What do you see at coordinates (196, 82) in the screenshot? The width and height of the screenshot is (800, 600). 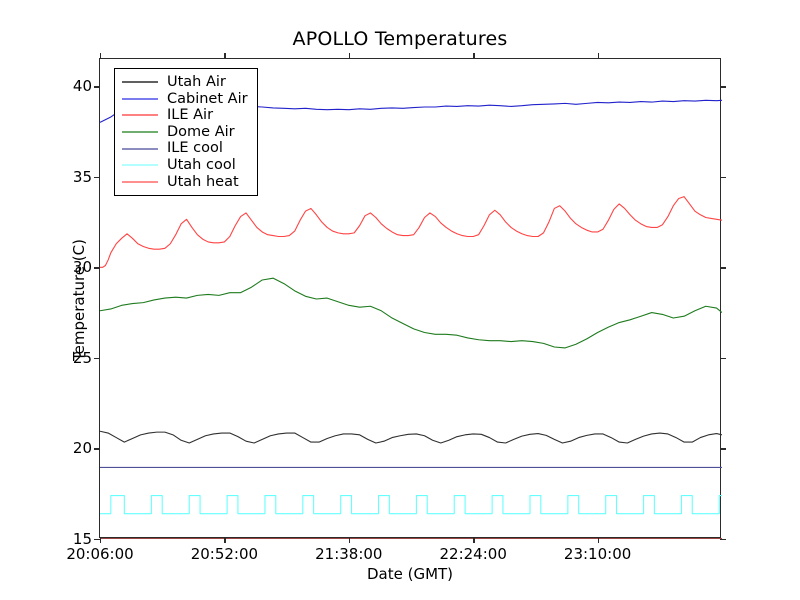 I see `legend-label: Utah Air` at bounding box center [196, 82].